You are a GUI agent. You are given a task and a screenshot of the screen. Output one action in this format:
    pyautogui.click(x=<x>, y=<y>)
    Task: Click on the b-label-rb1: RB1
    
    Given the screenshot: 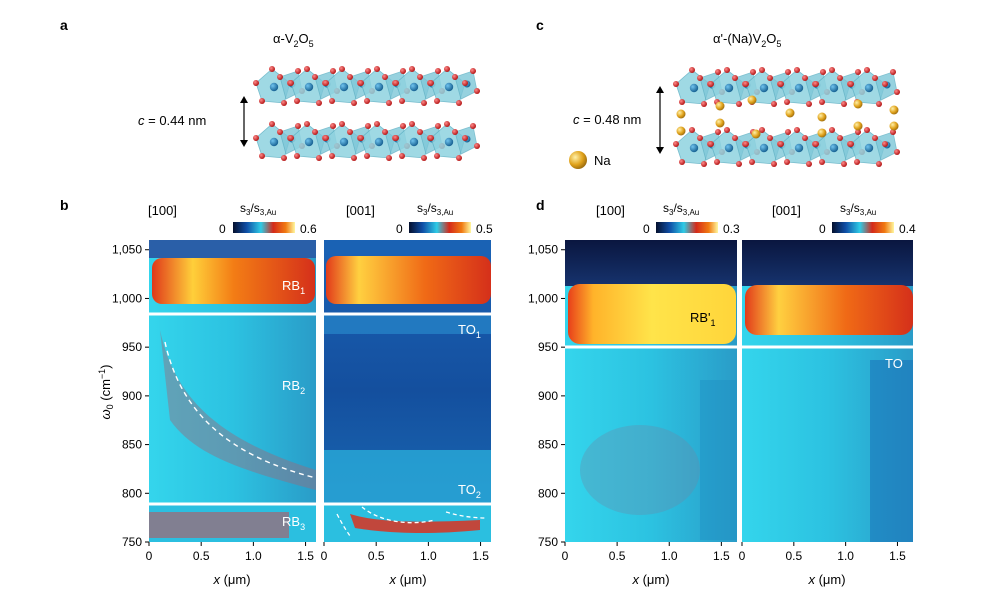 What is the action you would take?
    pyautogui.click(x=293, y=287)
    